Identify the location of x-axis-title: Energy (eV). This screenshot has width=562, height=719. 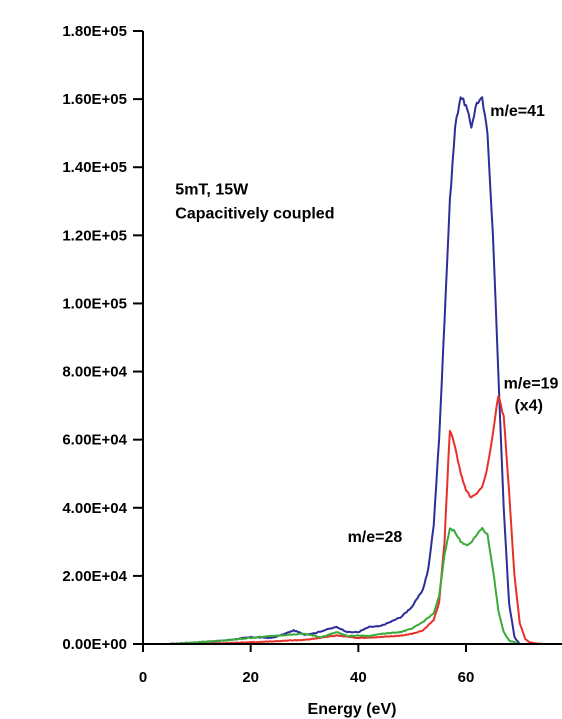
(352, 709).